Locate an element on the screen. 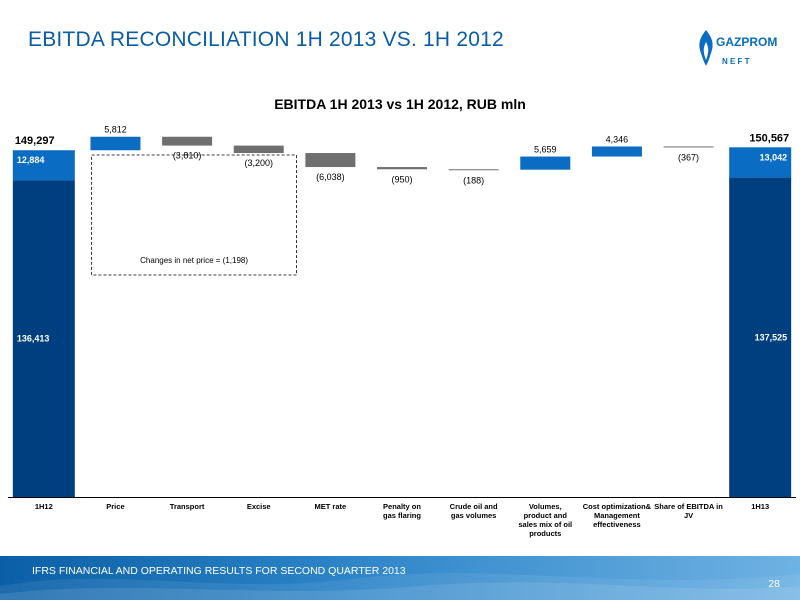 Image resolution: width=800 pixels, height=600 pixels. x-tick-label: Excise is located at coordinates (259, 506).